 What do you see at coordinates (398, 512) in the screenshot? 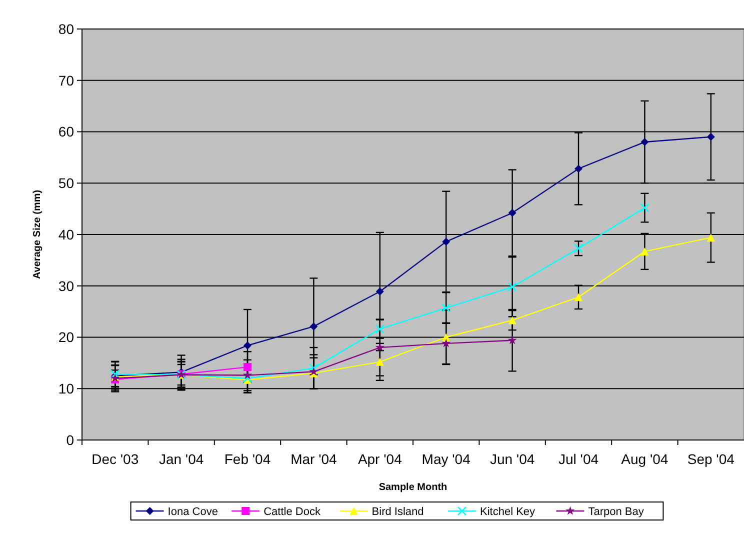
I see `legend-label: Bird Island` at bounding box center [398, 512].